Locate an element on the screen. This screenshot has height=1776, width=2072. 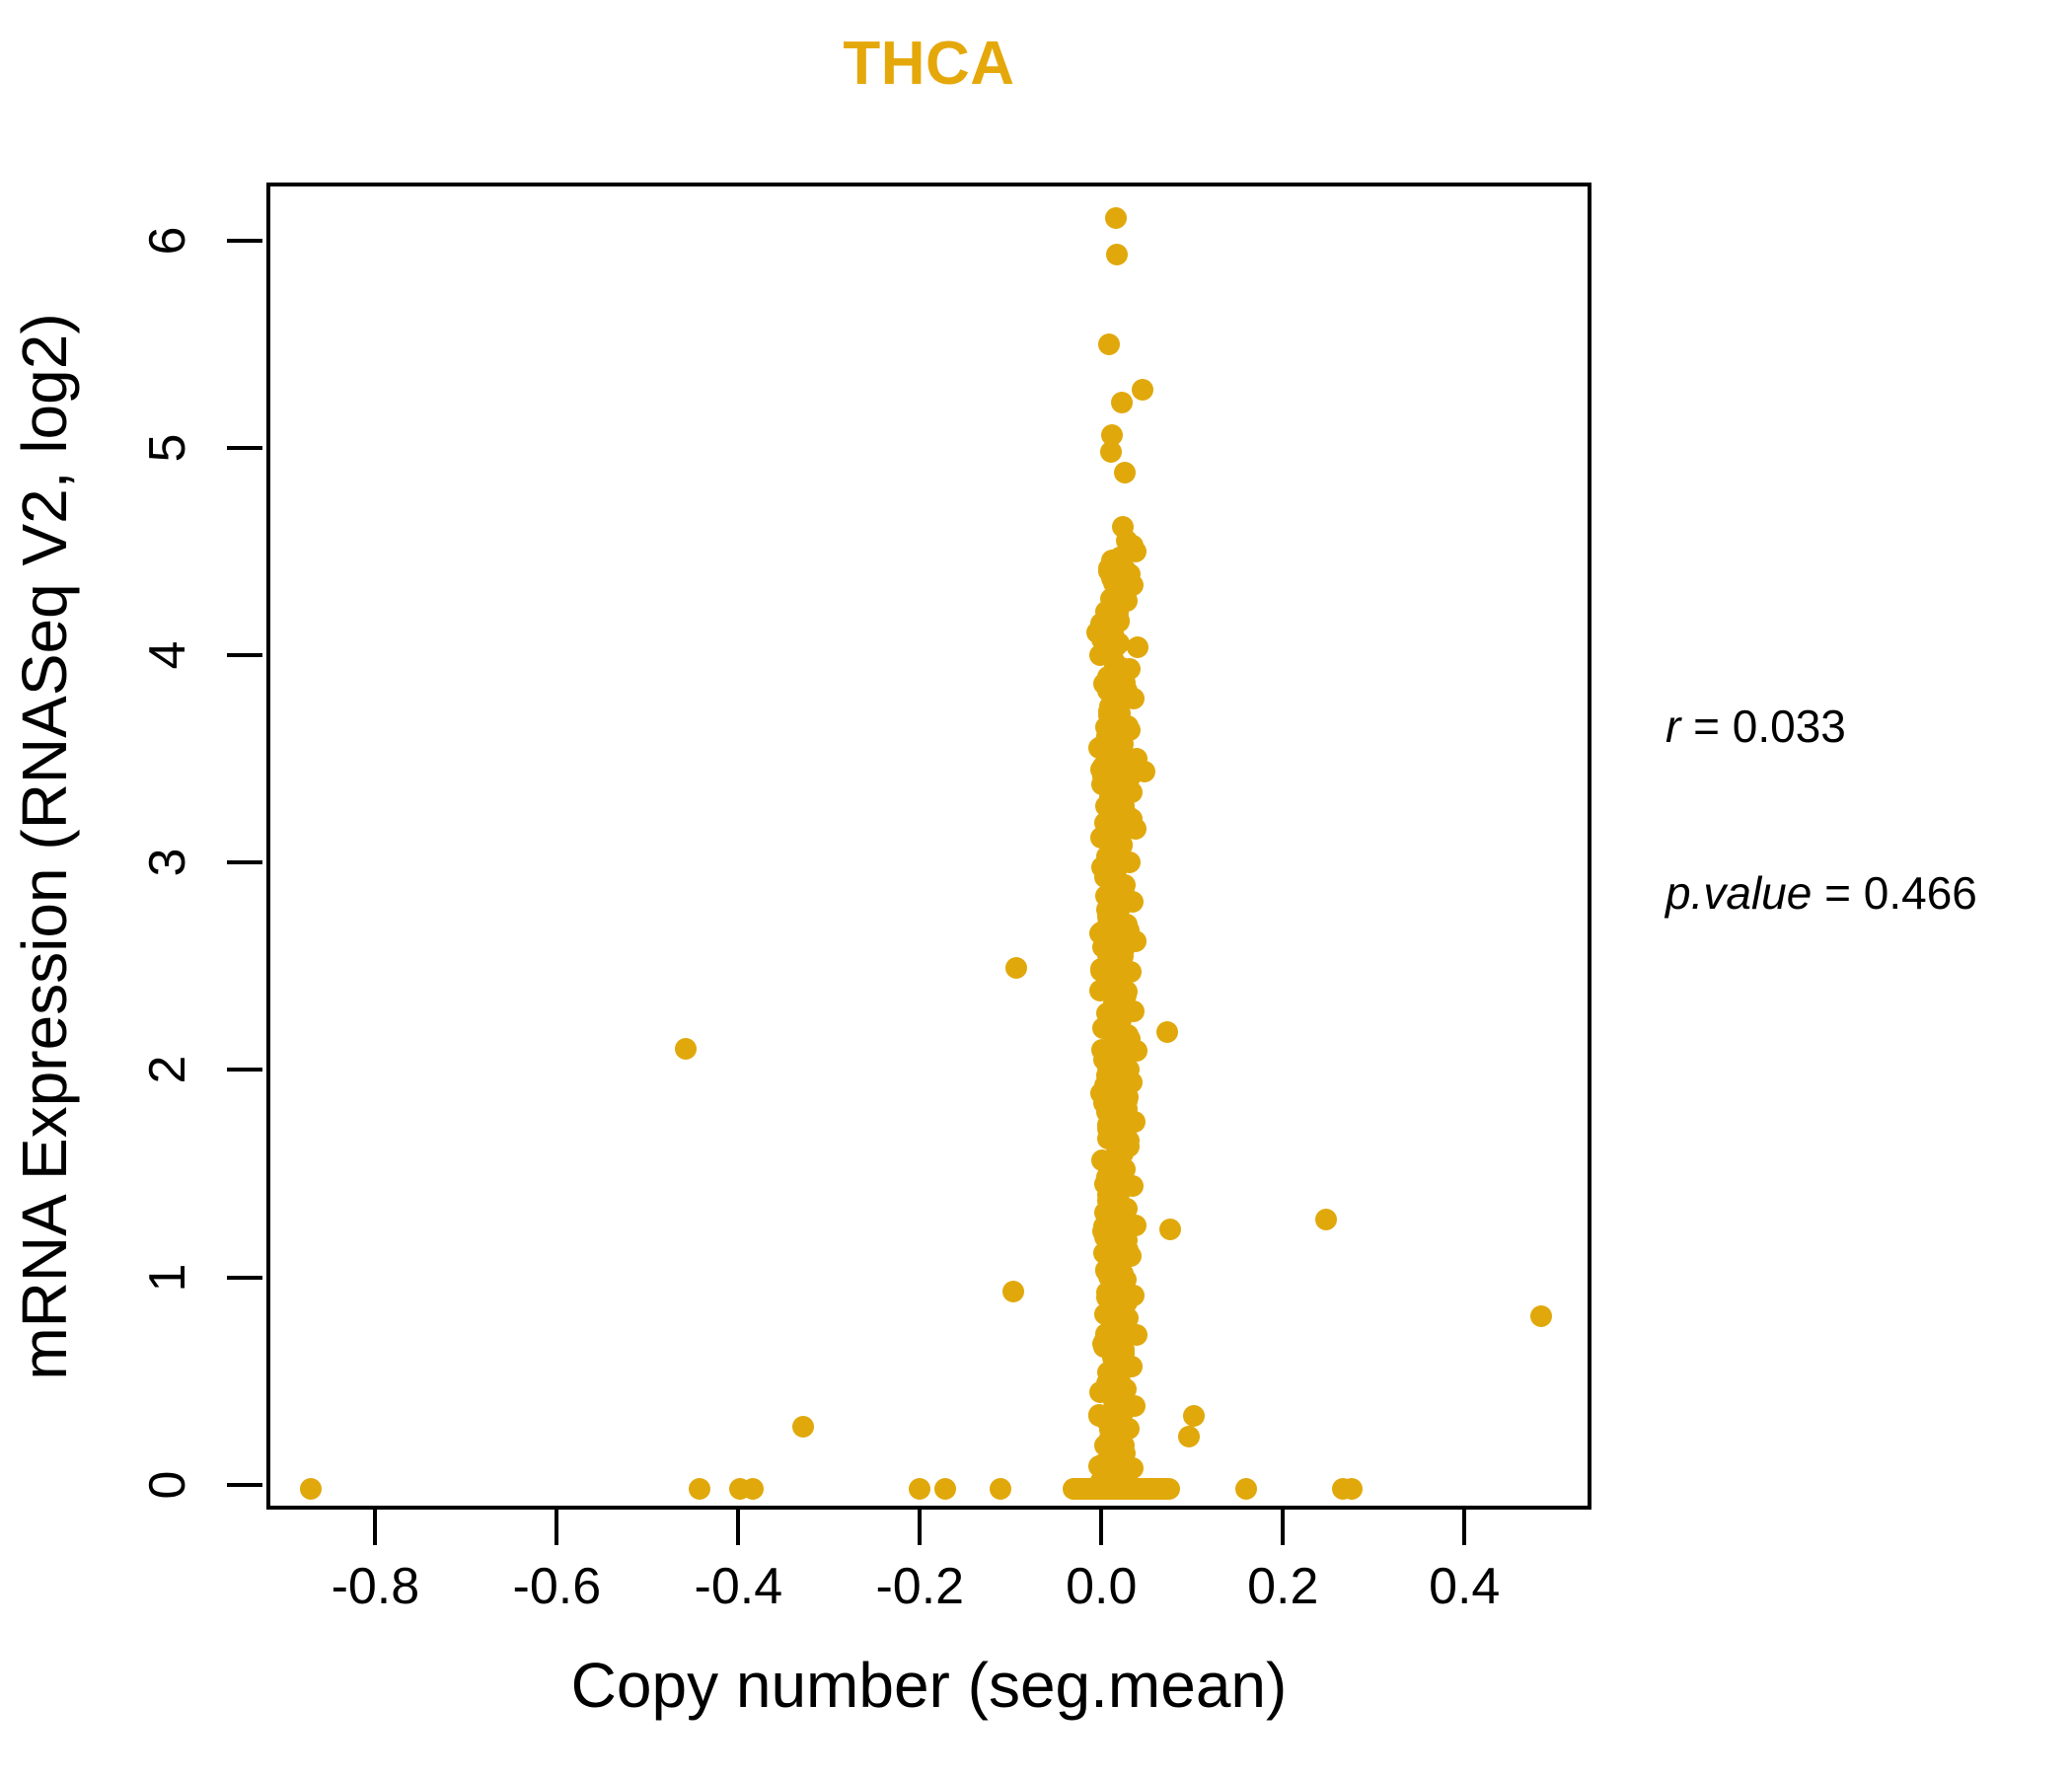
correlation-row: r = 0.033 is located at coordinates (1821, 727).